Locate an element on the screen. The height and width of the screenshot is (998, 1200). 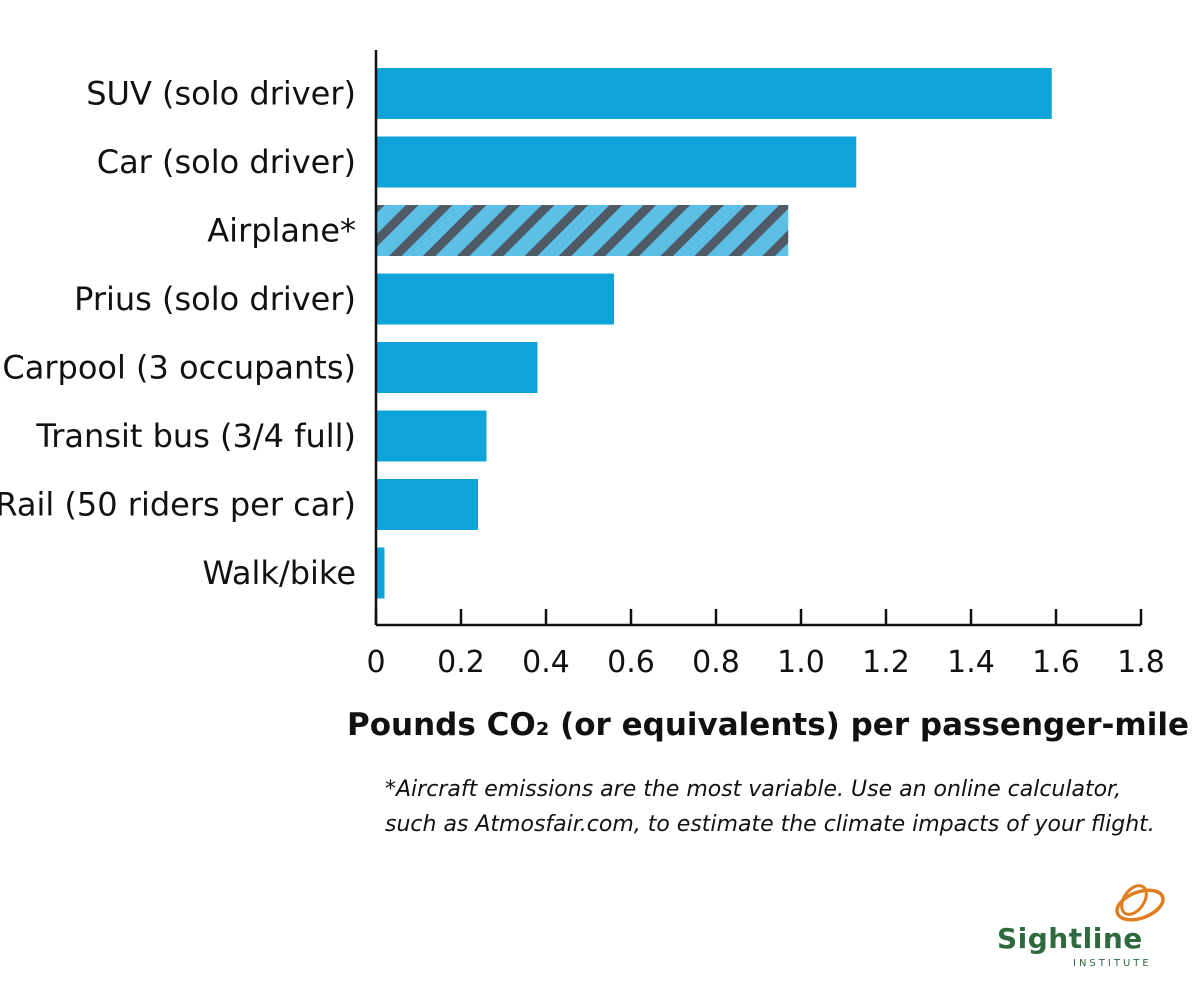
category-label-1: SUV (solo driver) is located at coordinates (221, 94).